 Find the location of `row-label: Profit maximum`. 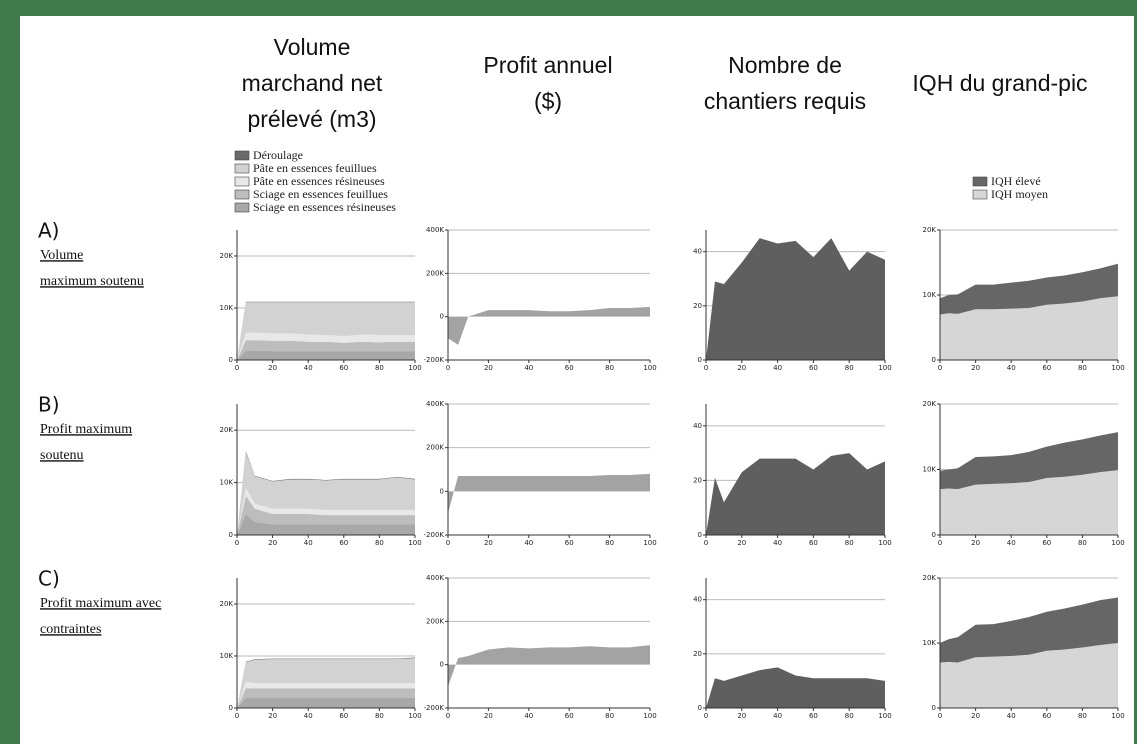

row-label: Profit maximum is located at coordinates (86, 429).